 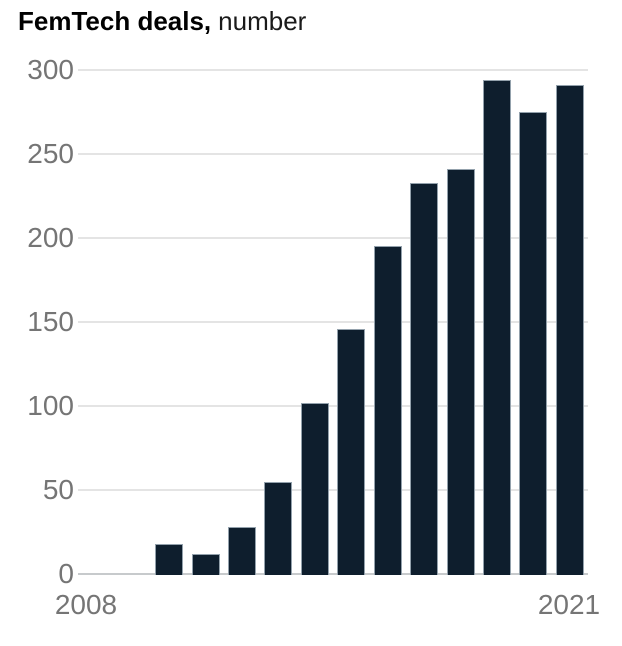 I want to click on bar-2012, so click(x=241, y=550).